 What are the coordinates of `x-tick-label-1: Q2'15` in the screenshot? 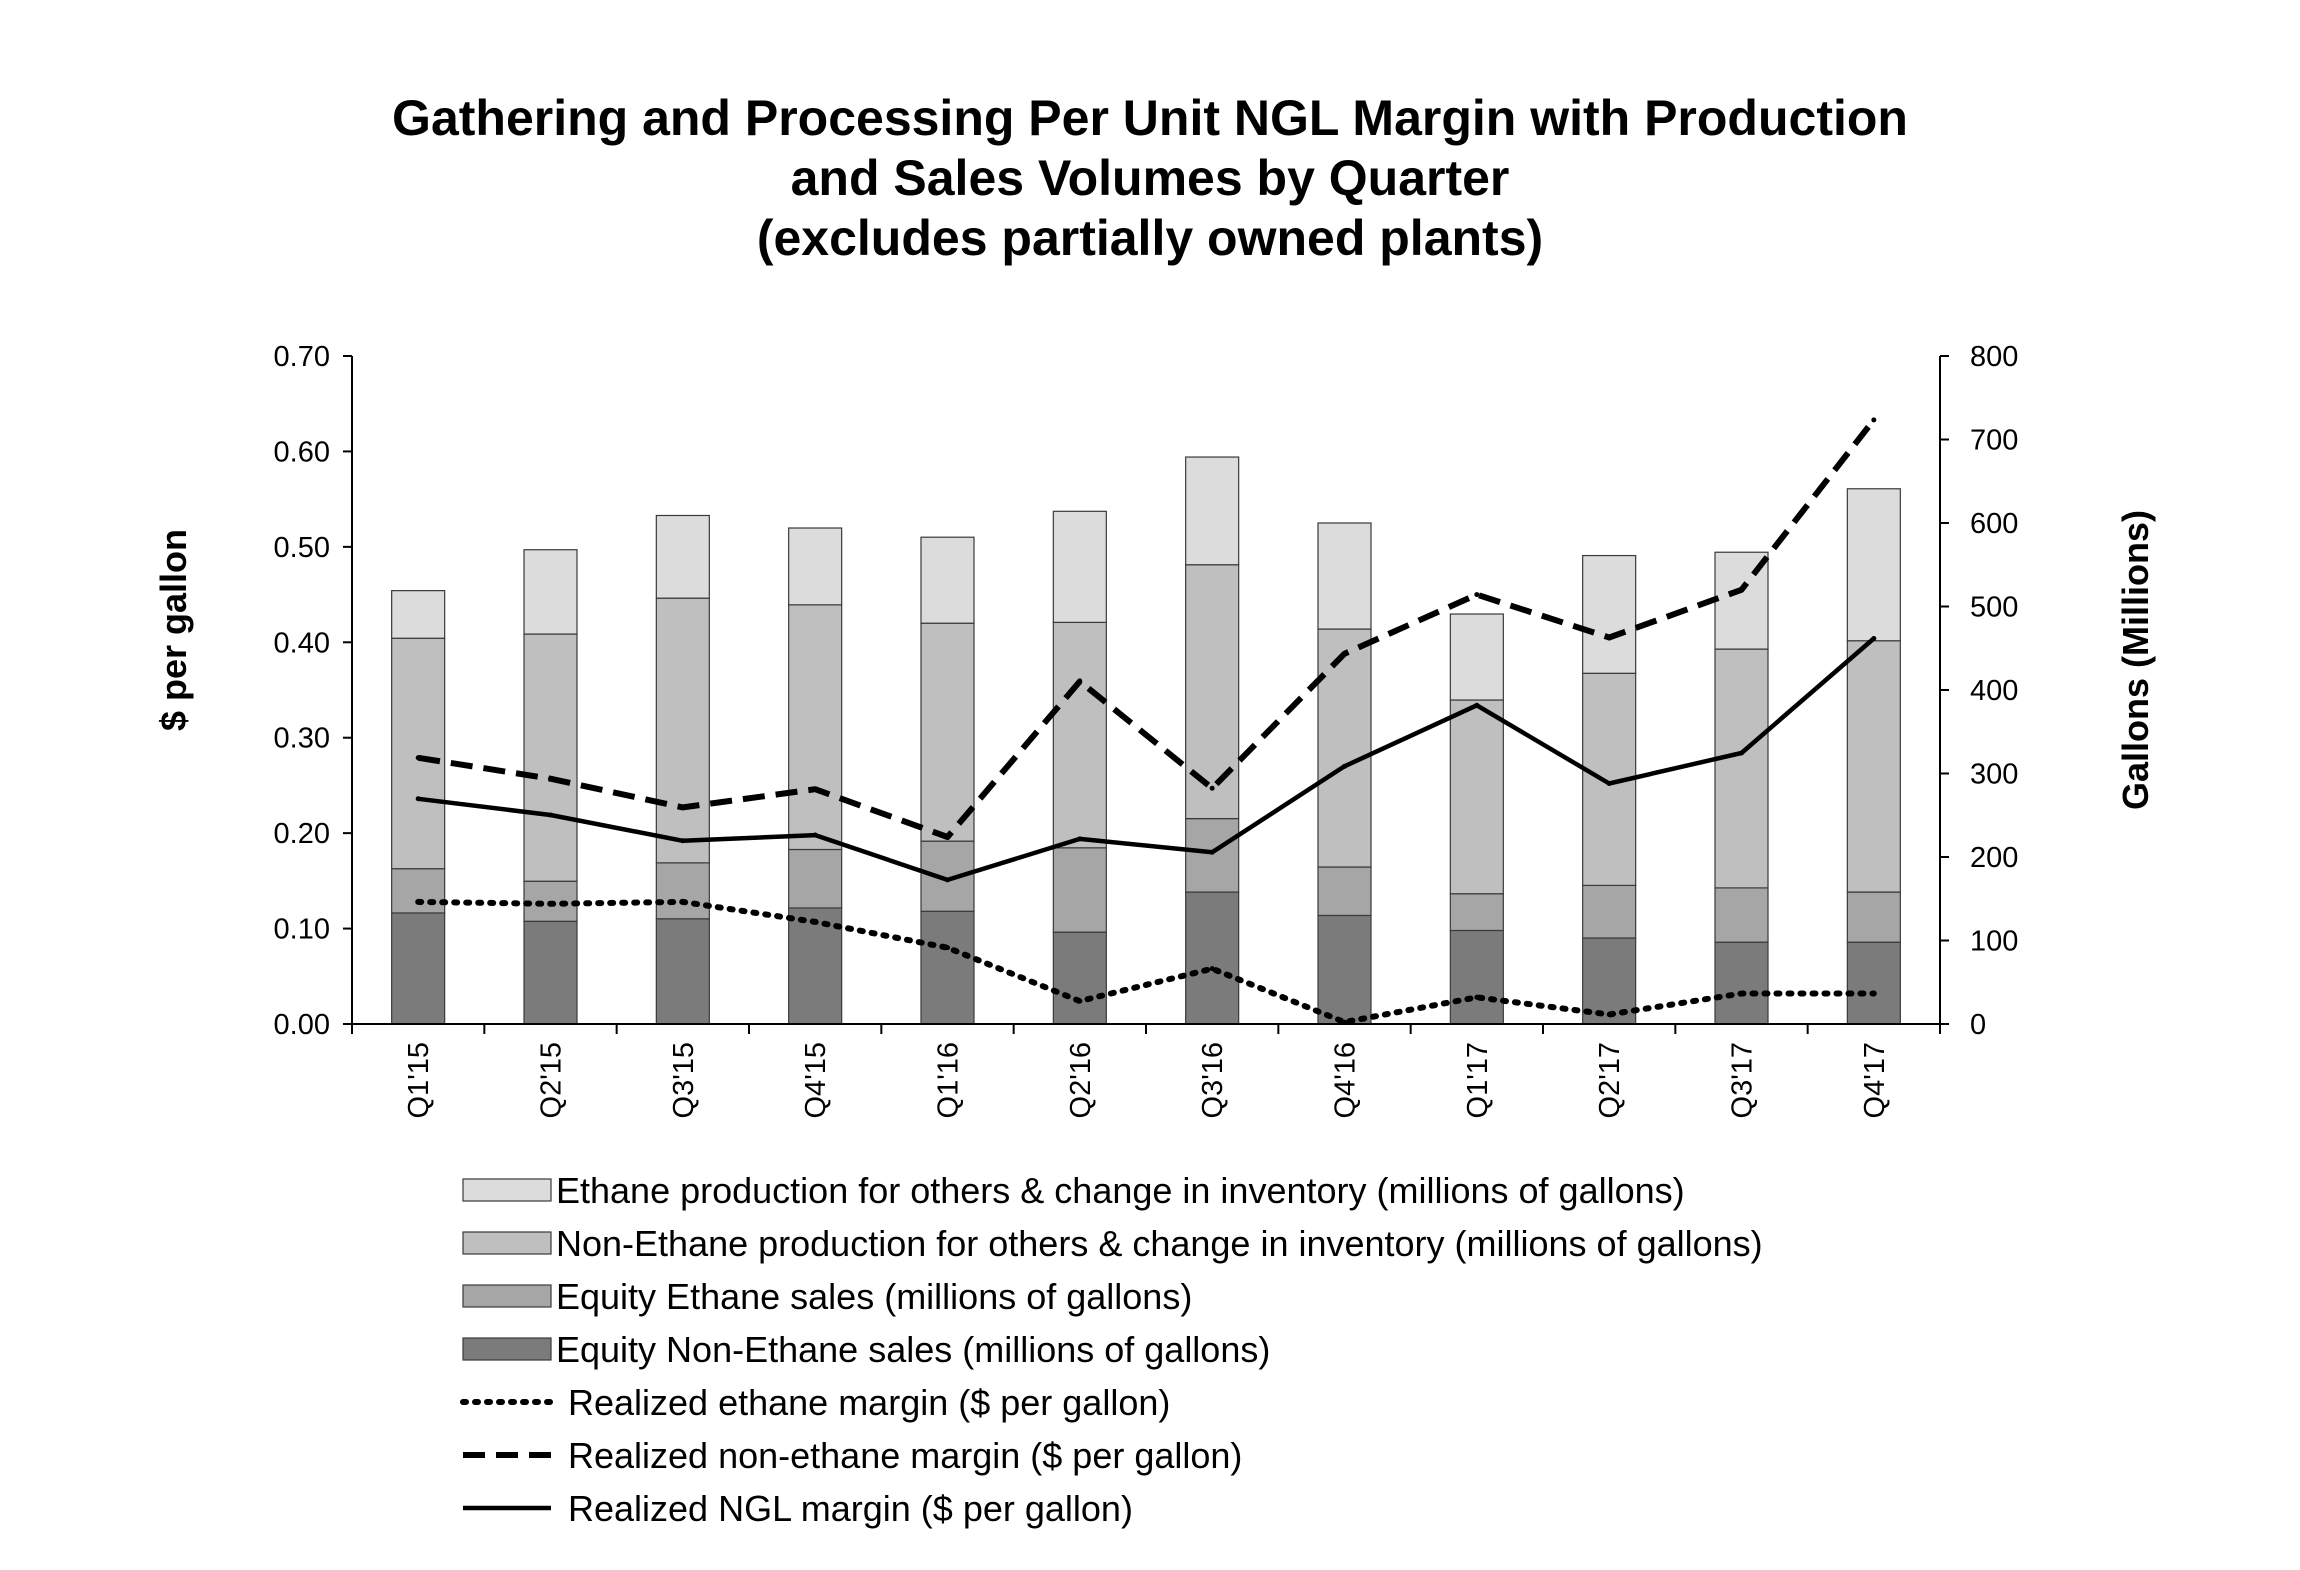 It's located at (552, 1080).